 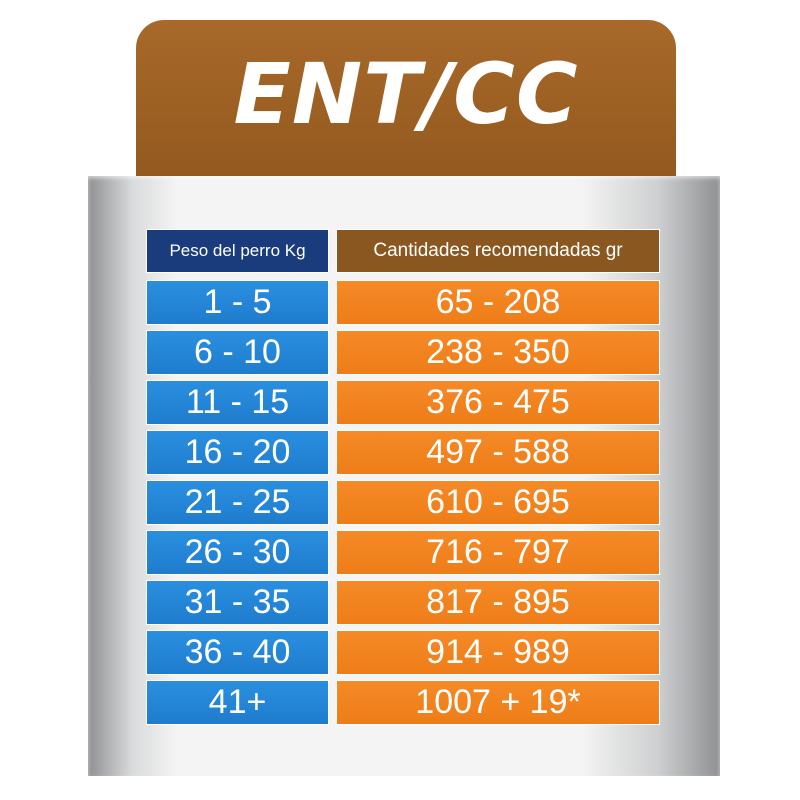 What do you see at coordinates (498, 652) in the screenshot?
I see `amount-cell: 914 - 989` at bounding box center [498, 652].